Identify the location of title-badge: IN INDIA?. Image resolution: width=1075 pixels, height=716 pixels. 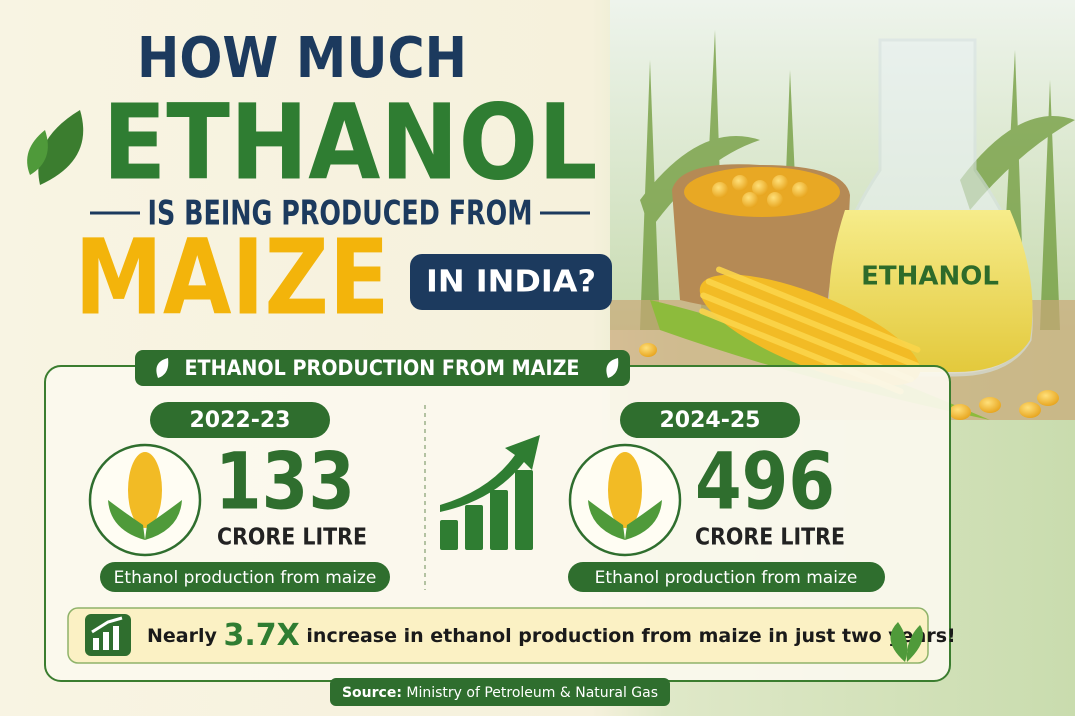
(511, 282).